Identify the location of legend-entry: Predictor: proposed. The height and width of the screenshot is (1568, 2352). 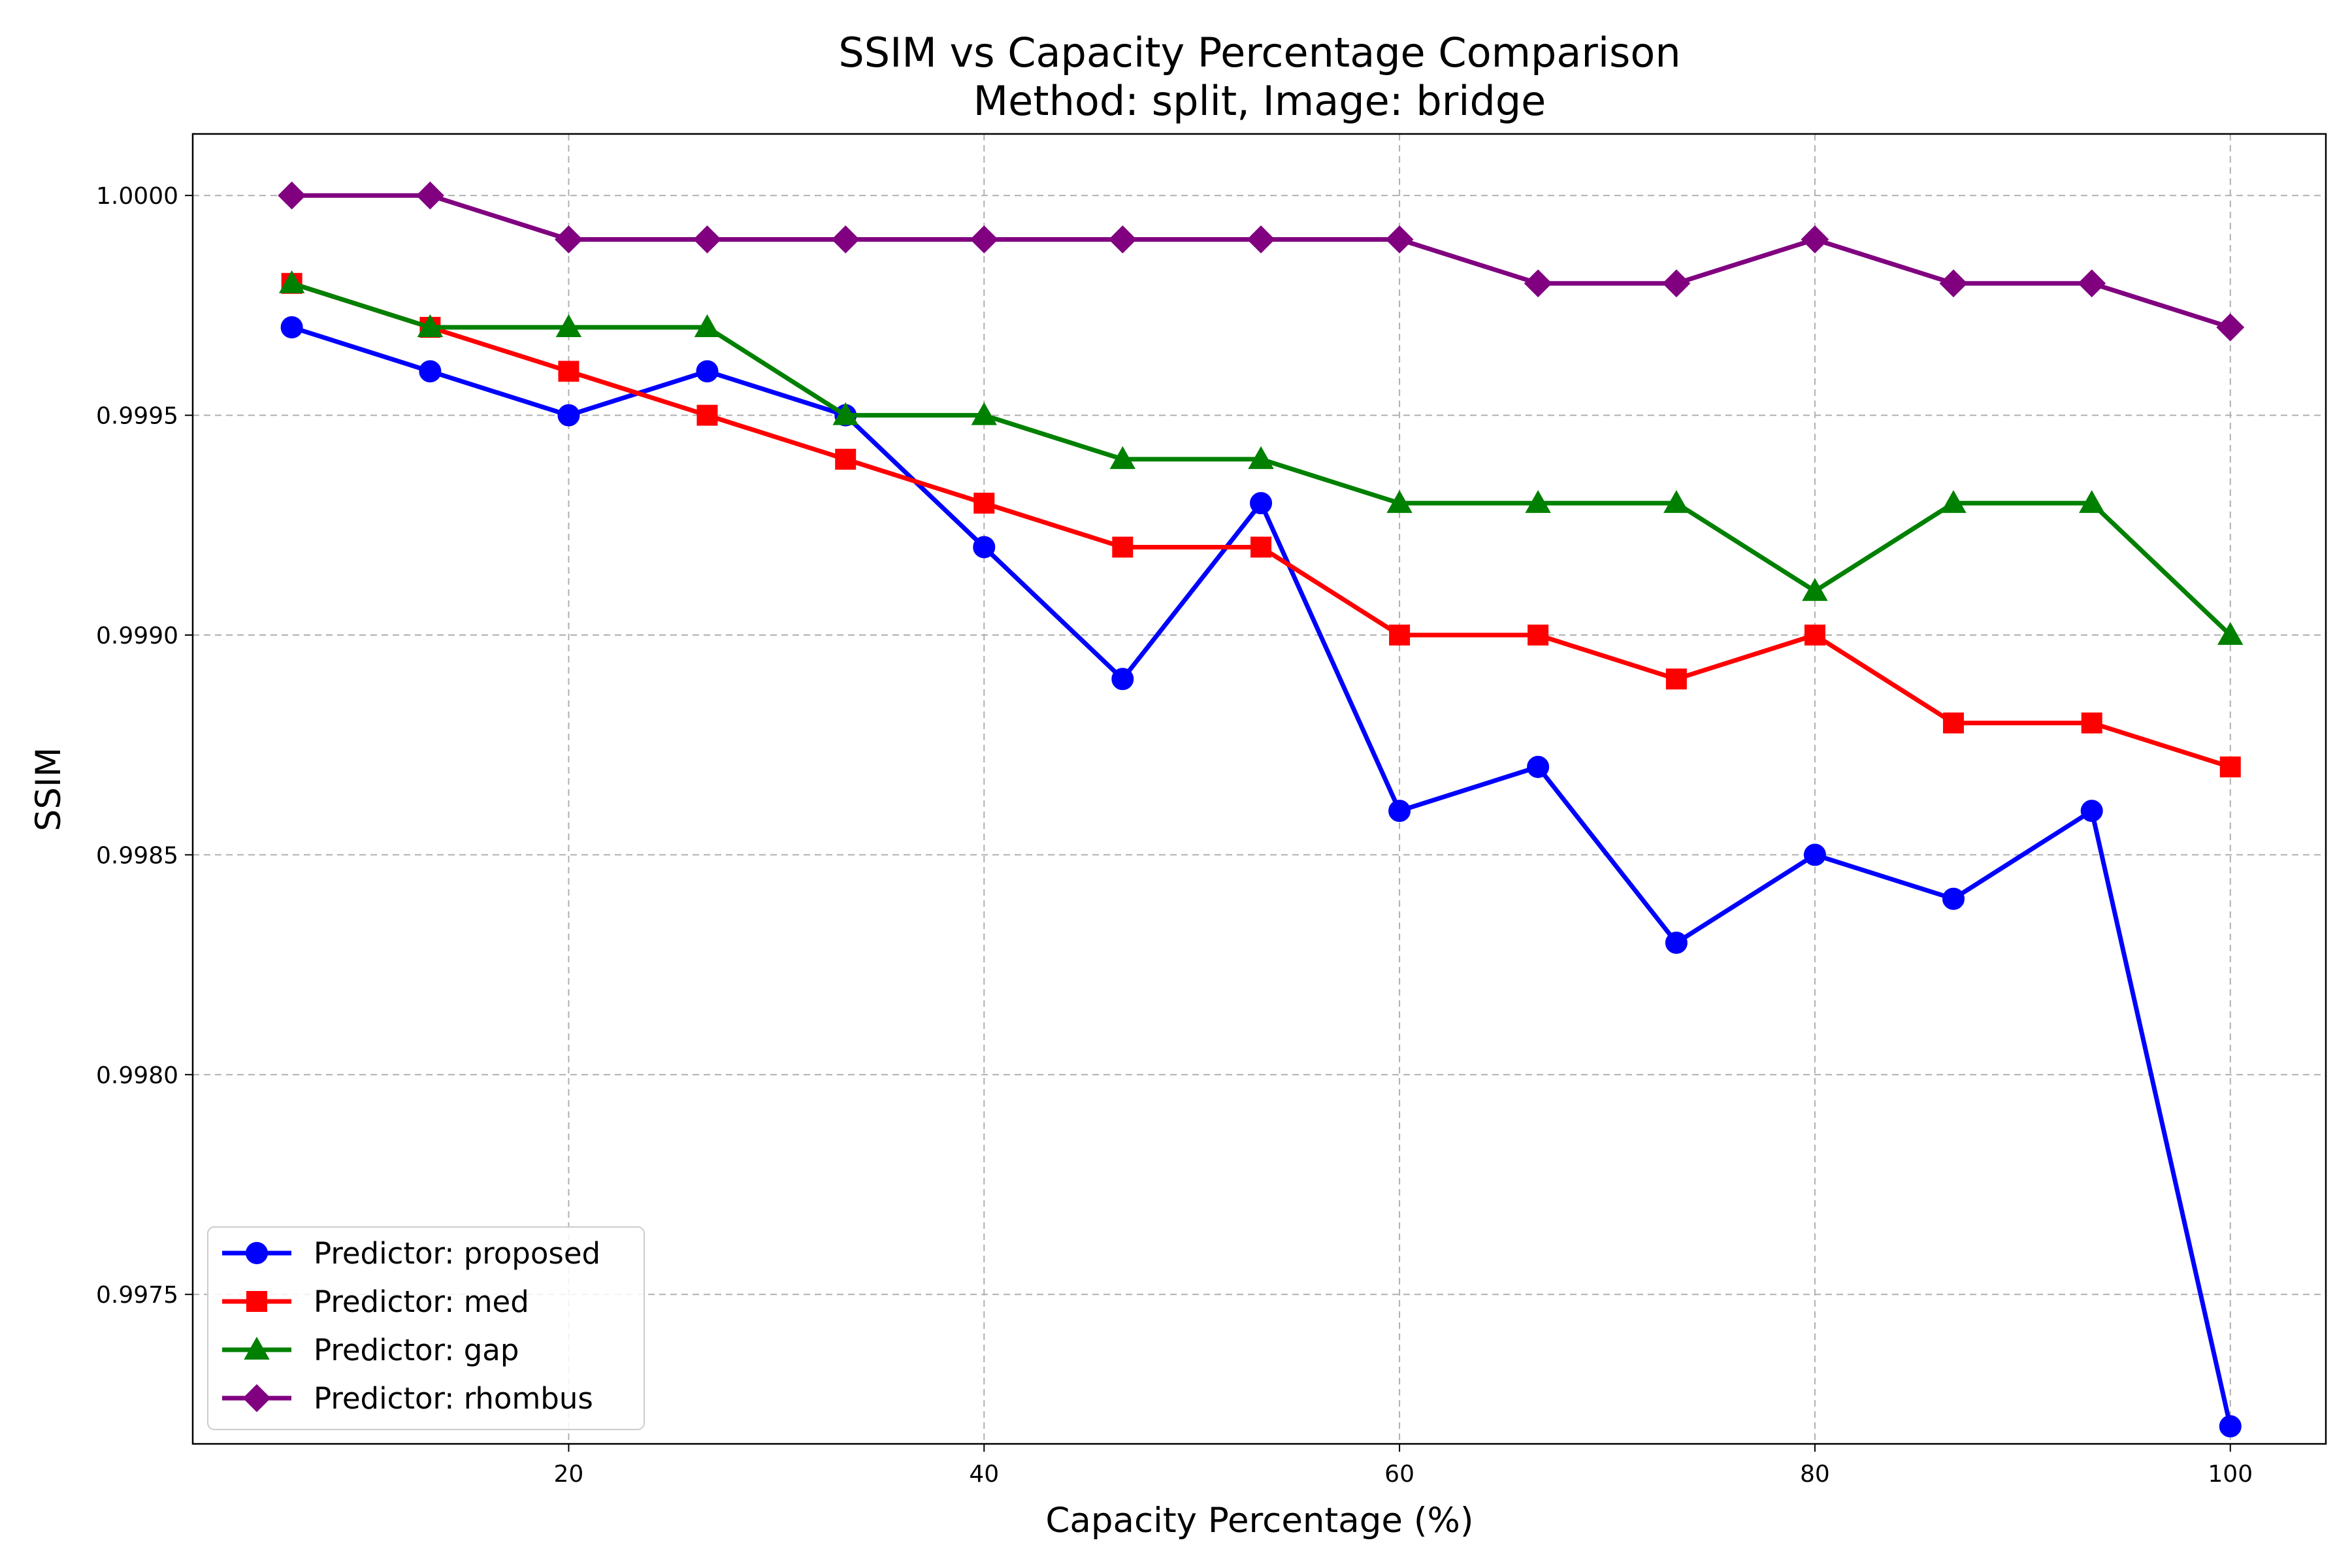
(411, 1253).